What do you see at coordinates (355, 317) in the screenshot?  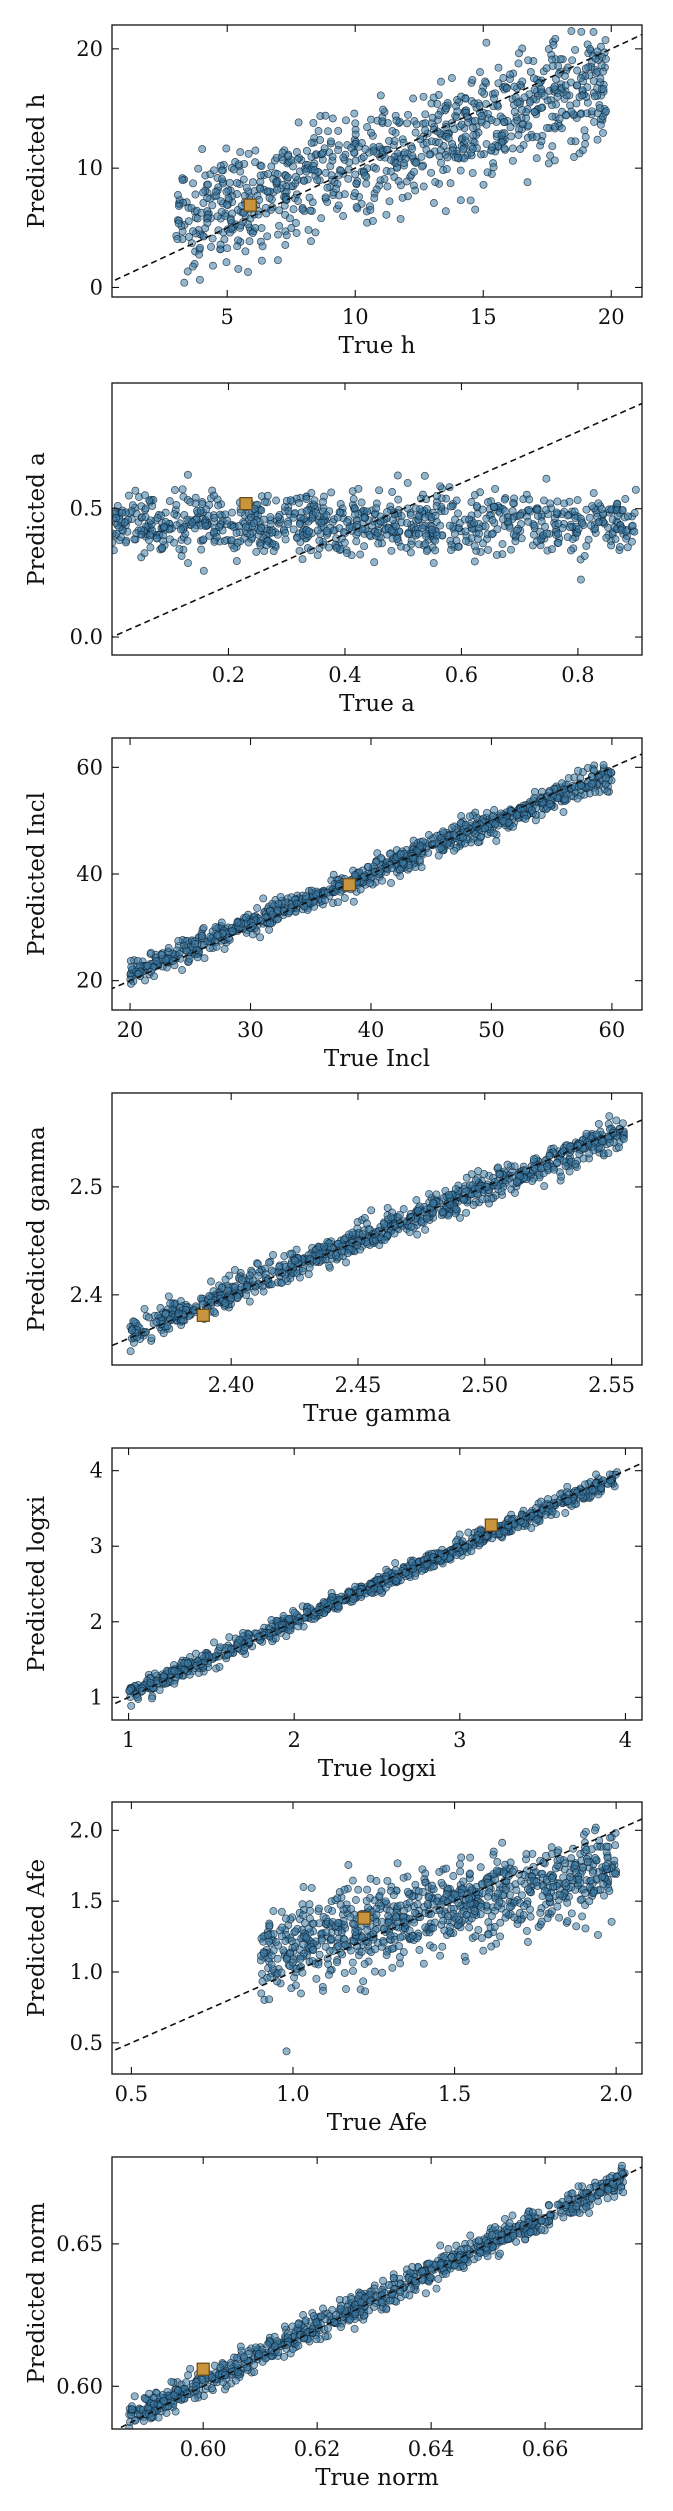 I see `x-tick-label: 10` at bounding box center [355, 317].